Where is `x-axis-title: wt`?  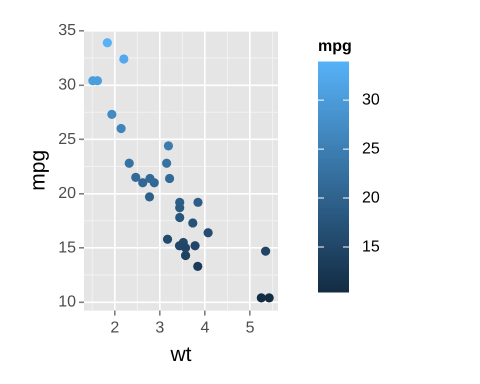 x-axis-title: wt is located at coordinates (181, 354).